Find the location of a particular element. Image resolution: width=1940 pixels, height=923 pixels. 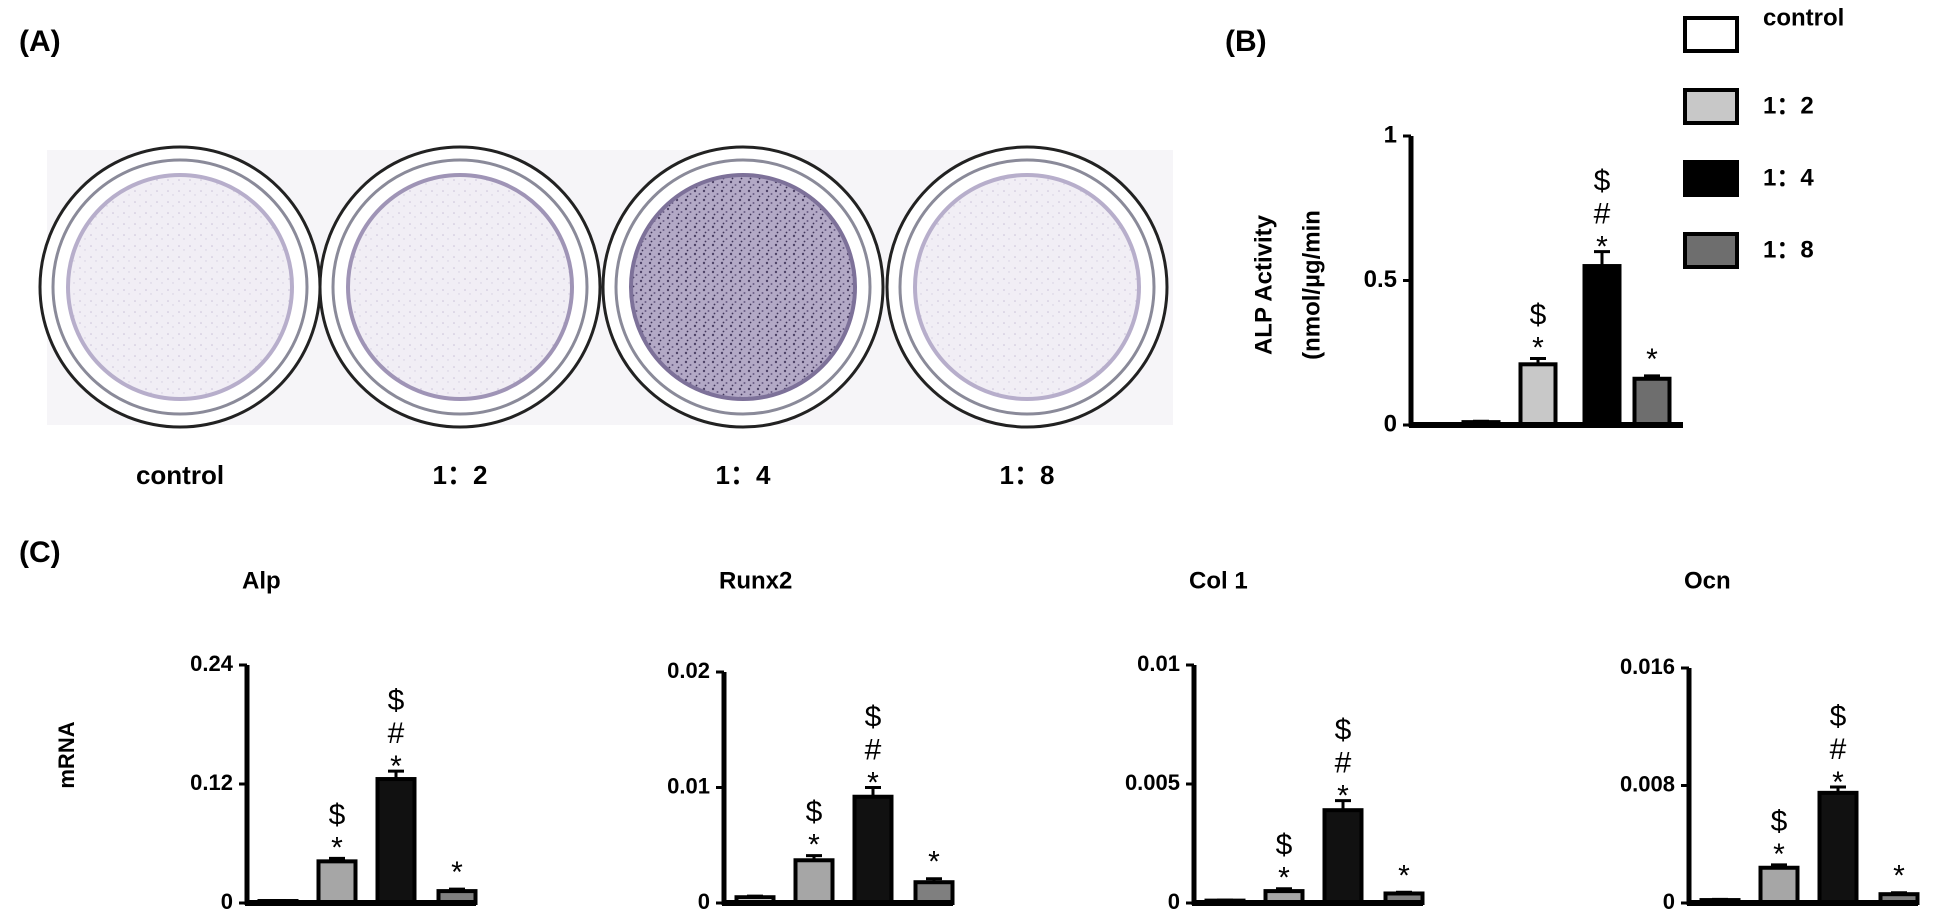

chart-title: Ocn is located at coordinates (1707, 580).